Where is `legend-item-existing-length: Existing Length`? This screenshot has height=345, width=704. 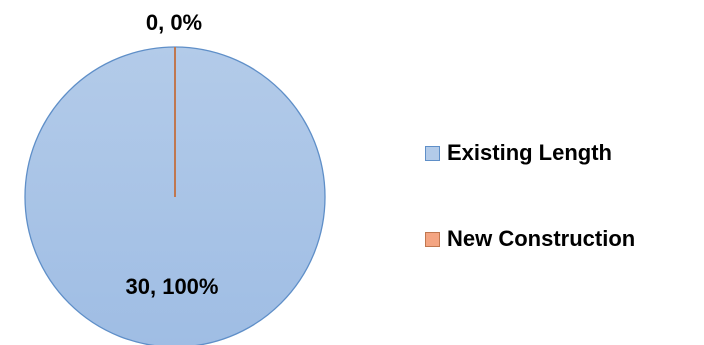 legend-item-existing-length: Existing Length is located at coordinates (562, 153).